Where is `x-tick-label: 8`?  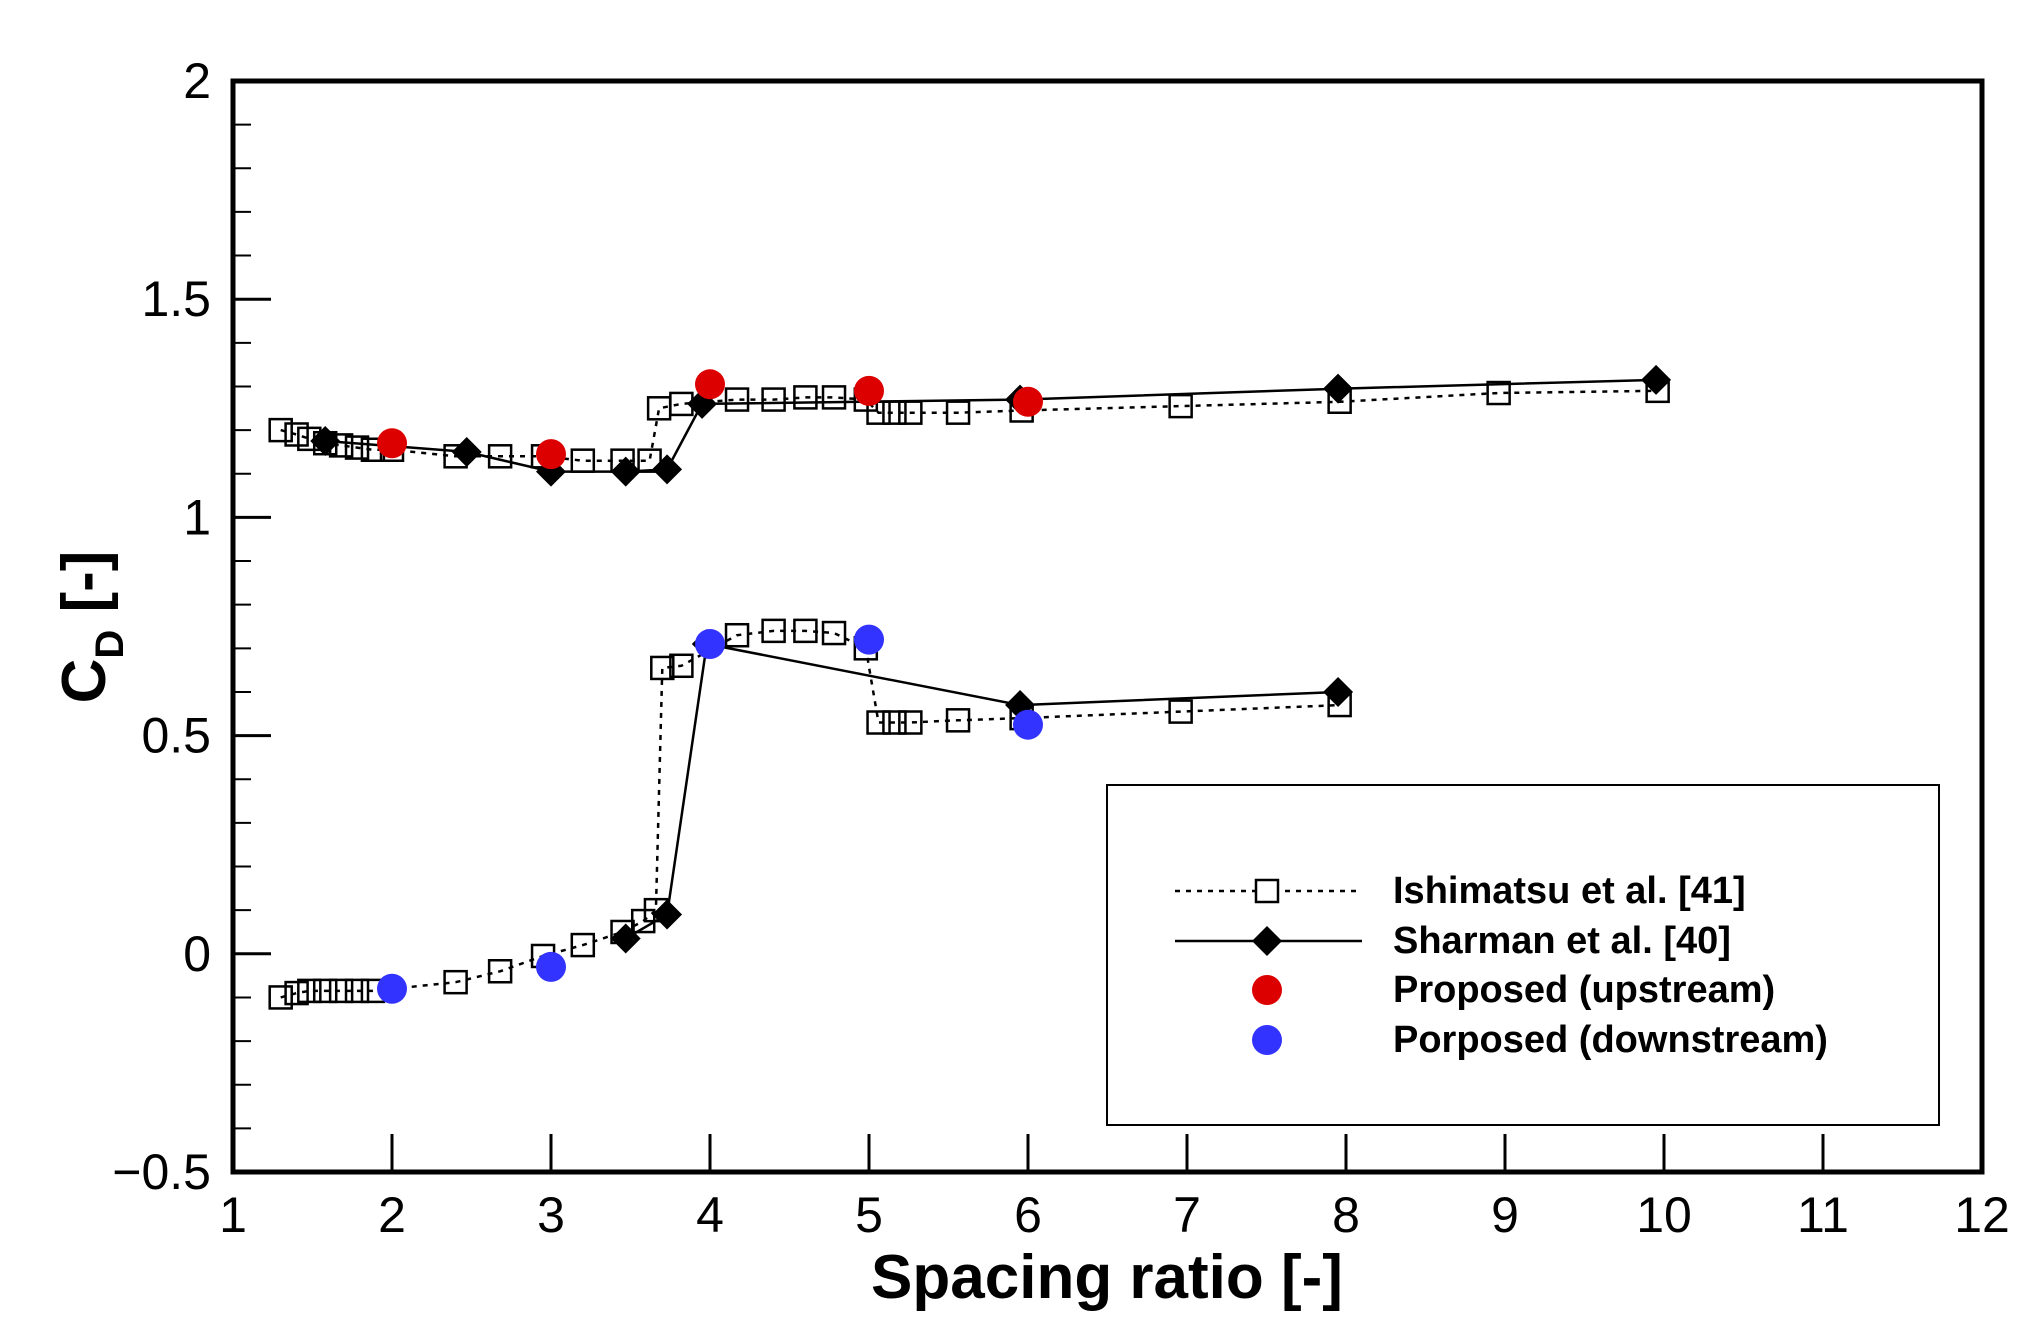
x-tick-label: 8 is located at coordinates (1346, 1215).